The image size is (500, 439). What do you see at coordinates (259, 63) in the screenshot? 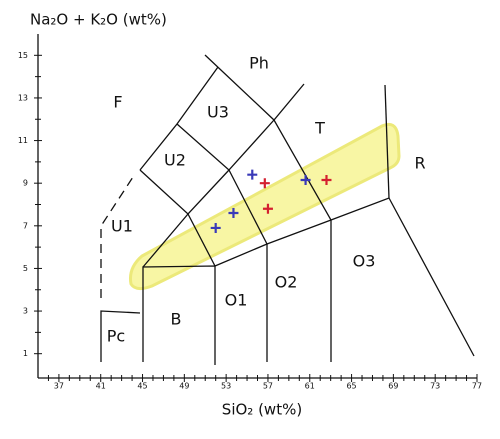
I see `field-label: Ph` at bounding box center [259, 63].